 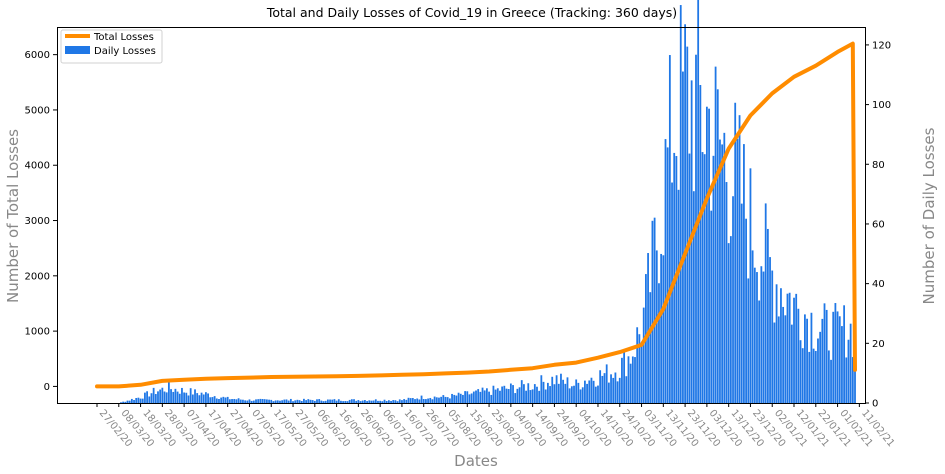 What do you see at coordinates (37, 332) in the screenshot?
I see `left-y-tick-label: 1000` at bounding box center [37, 332].